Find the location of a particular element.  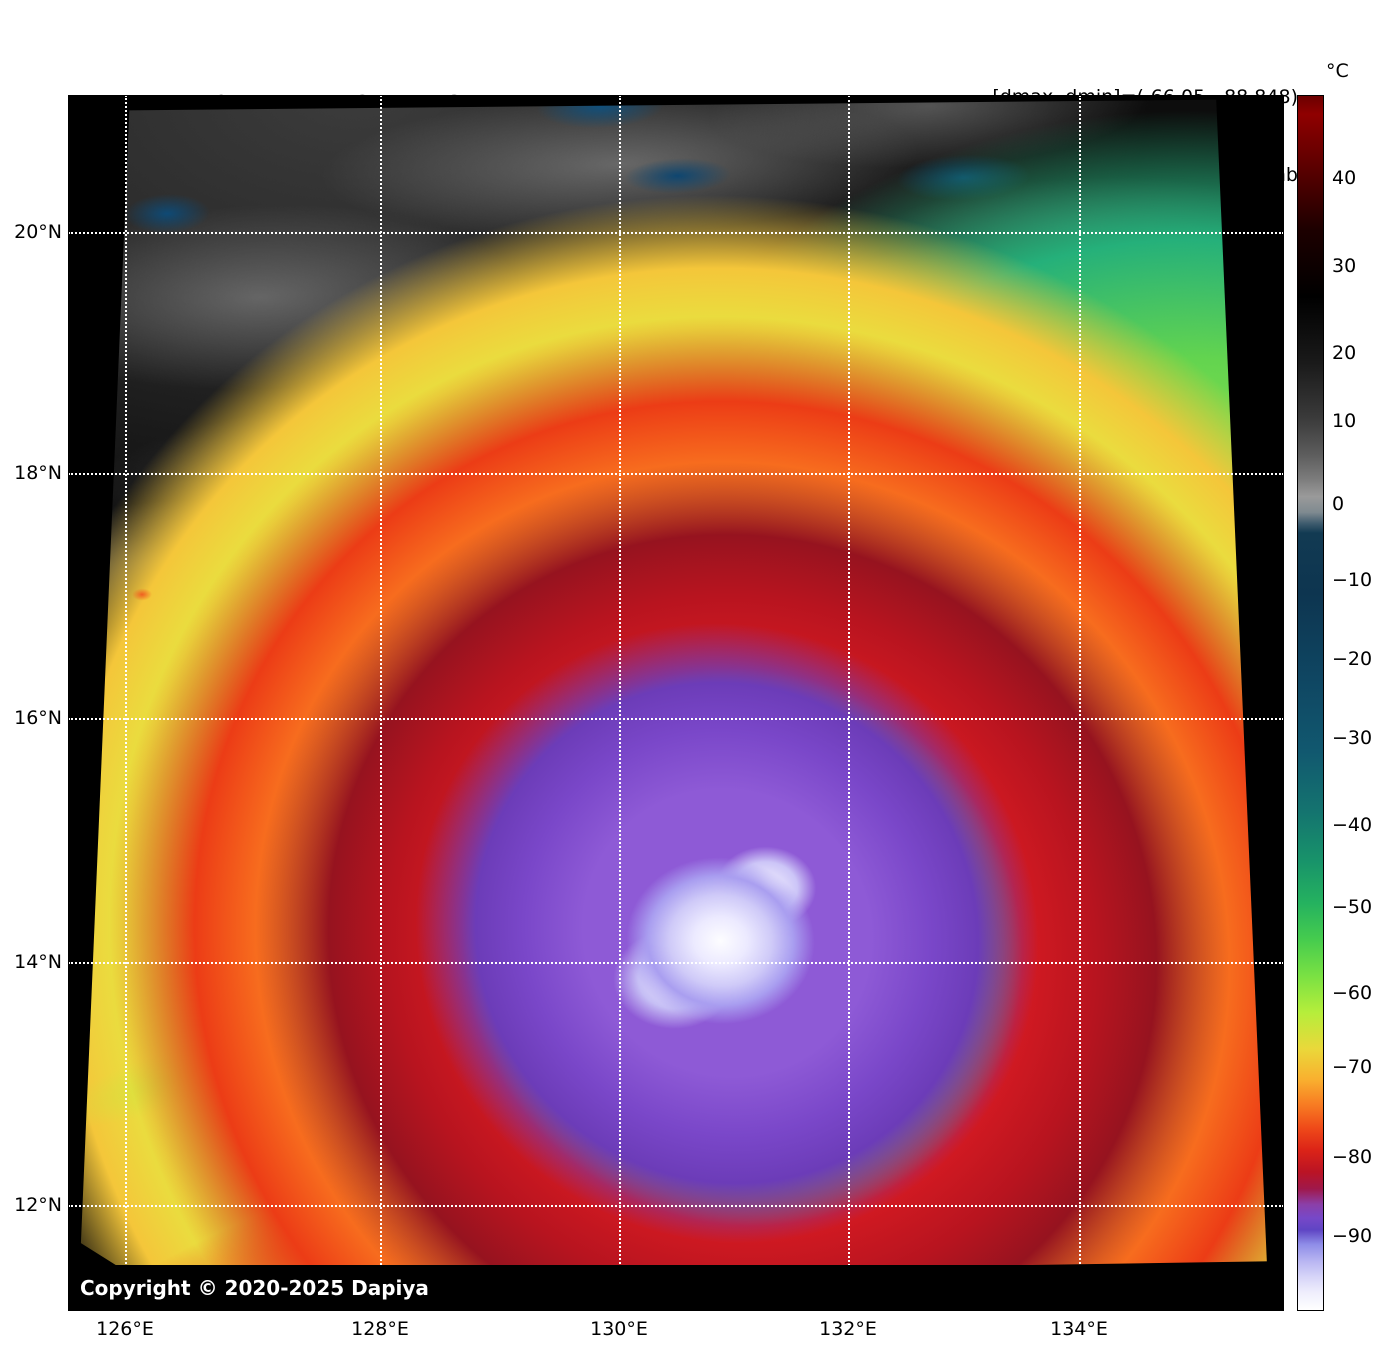

ctick-20: 20 is located at coordinates (1344, 353).